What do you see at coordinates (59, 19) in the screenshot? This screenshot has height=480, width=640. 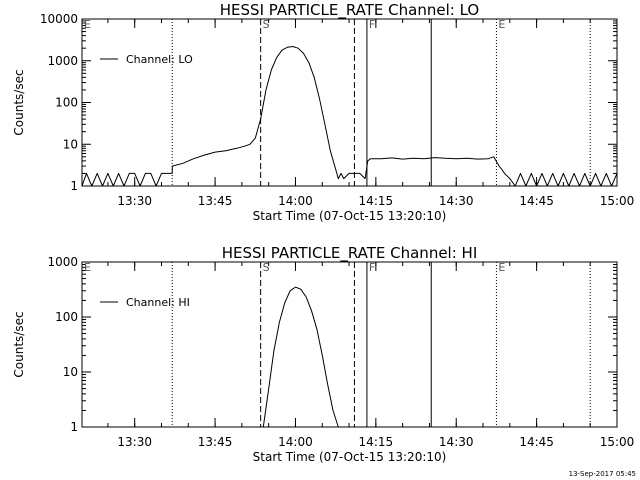 I see `y-tick-label: 10000` at bounding box center [59, 19].